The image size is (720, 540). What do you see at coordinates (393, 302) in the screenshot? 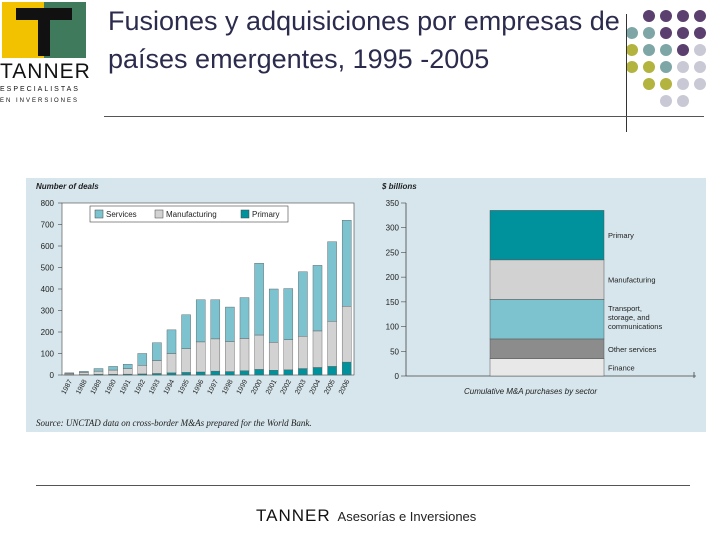
I see `right-ytick-label: 150` at bounding box center [393, 302].